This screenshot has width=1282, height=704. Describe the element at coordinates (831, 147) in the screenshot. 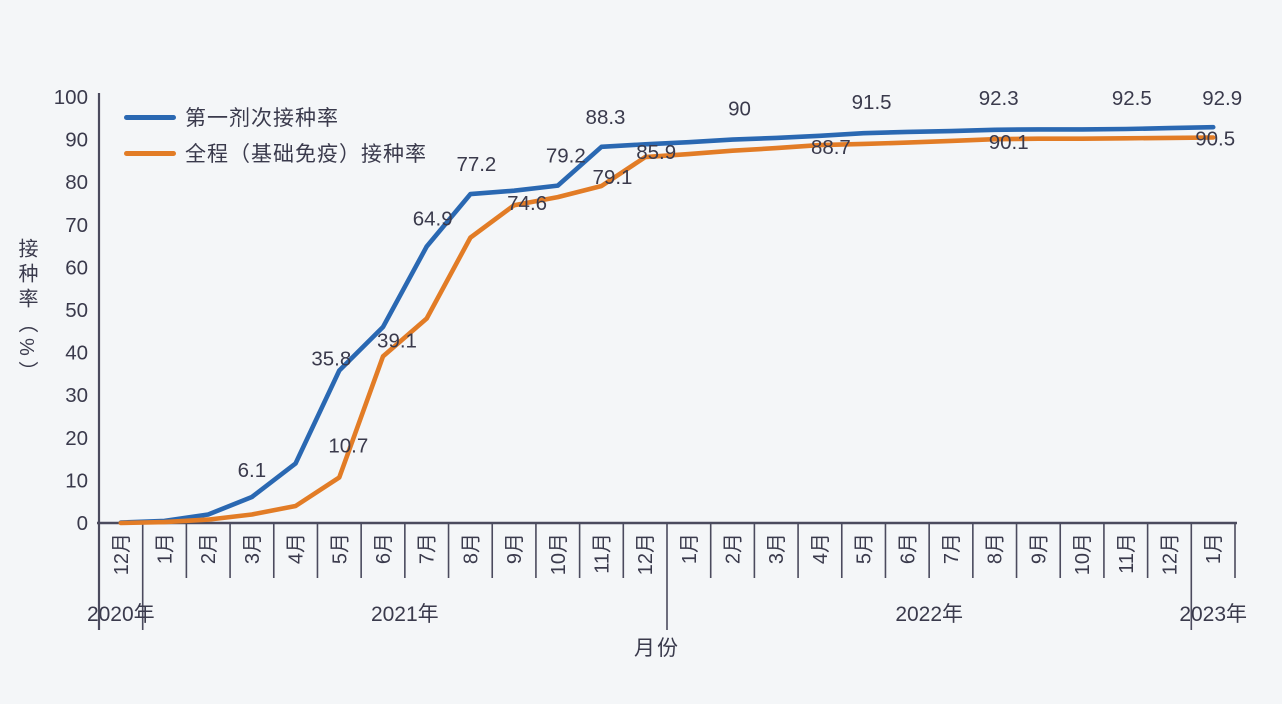

I see `data-label: 88.7` at that location.